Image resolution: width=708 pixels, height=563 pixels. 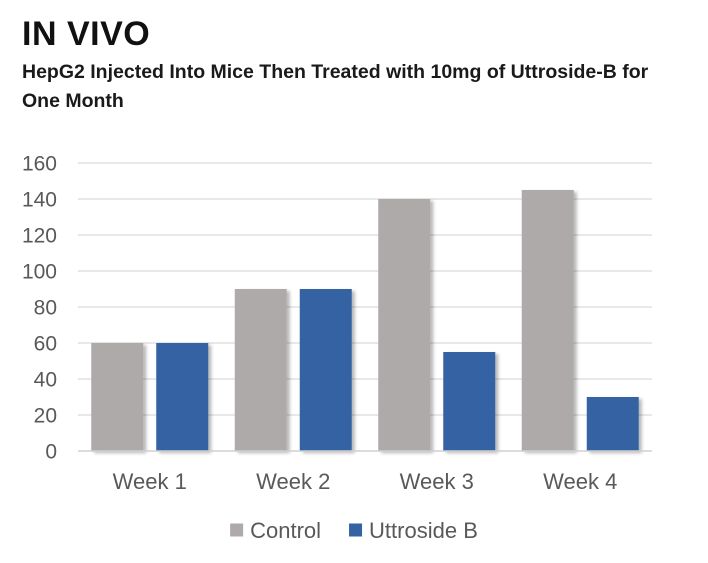 What do you see at coordinates (39, 164) in the screenshot?
I see `y-tick-label: 160` at bounding box center [39, 164].